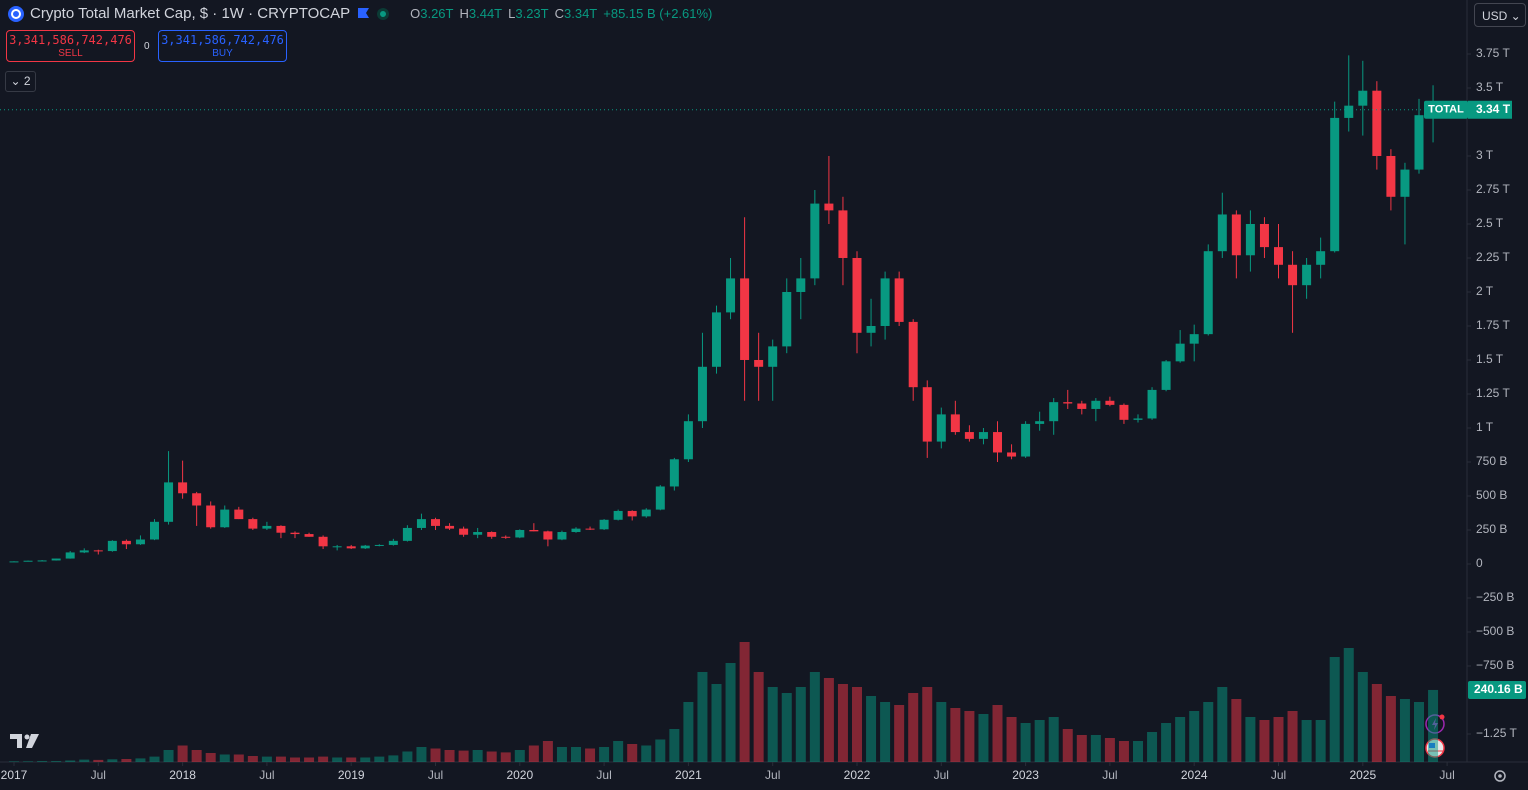  What do you see at coordinates (464, 13) in the screenshot?
I see `ohlc-key: H` at bounding box center [464, 13].